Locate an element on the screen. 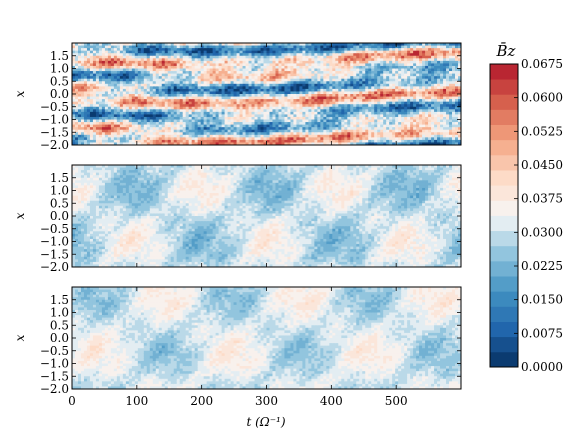 This screenshot has width=576, height=432. x-tick-label: 500 is located at coordinates (396, 401).